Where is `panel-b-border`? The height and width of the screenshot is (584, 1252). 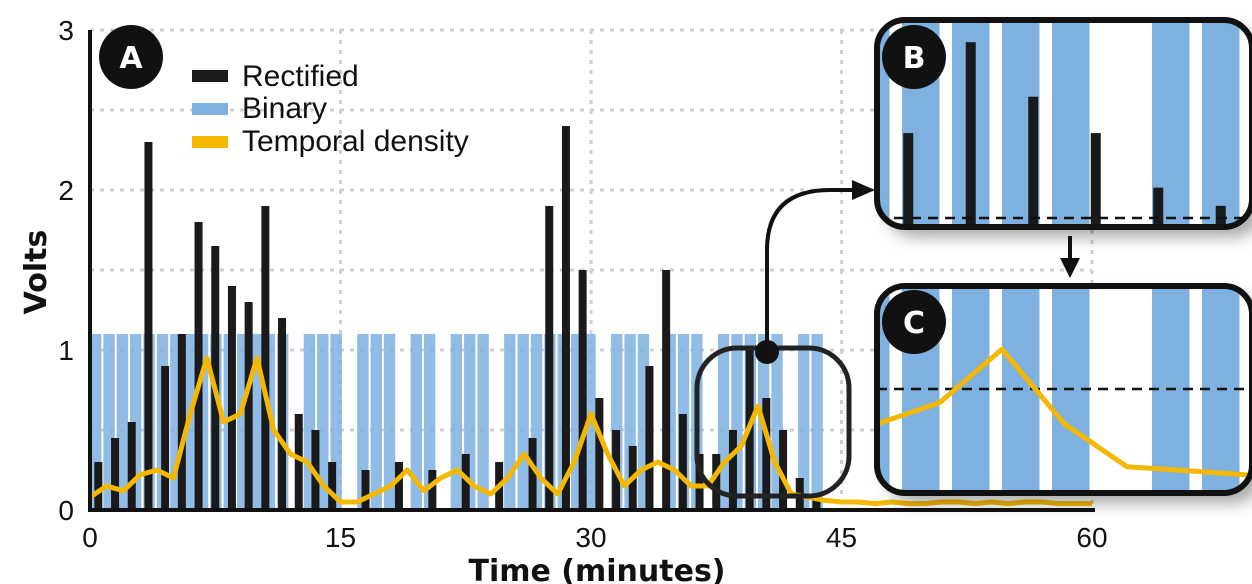
panel-b-border is located at coordinates (1063, 123).